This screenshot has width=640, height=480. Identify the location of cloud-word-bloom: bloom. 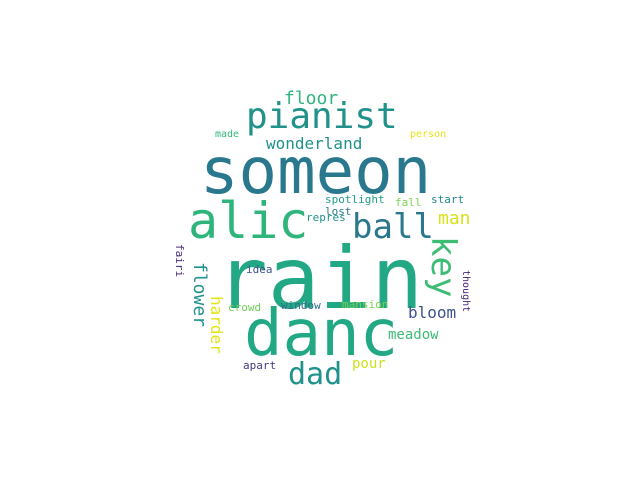
(432, 312).